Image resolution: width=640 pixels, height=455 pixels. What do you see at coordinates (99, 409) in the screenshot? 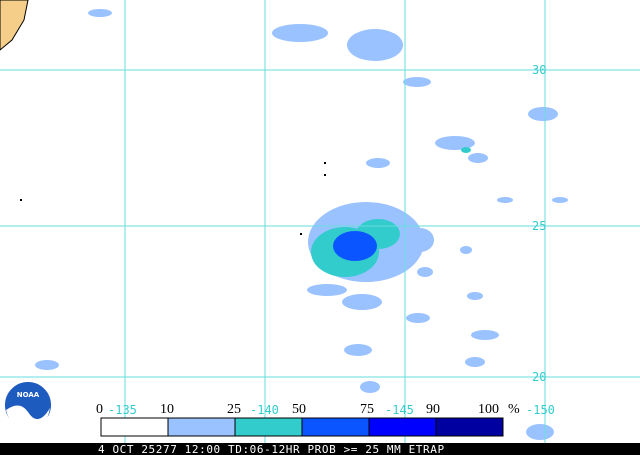
I see `legend-label: 0` at bounding box center [99, 409].